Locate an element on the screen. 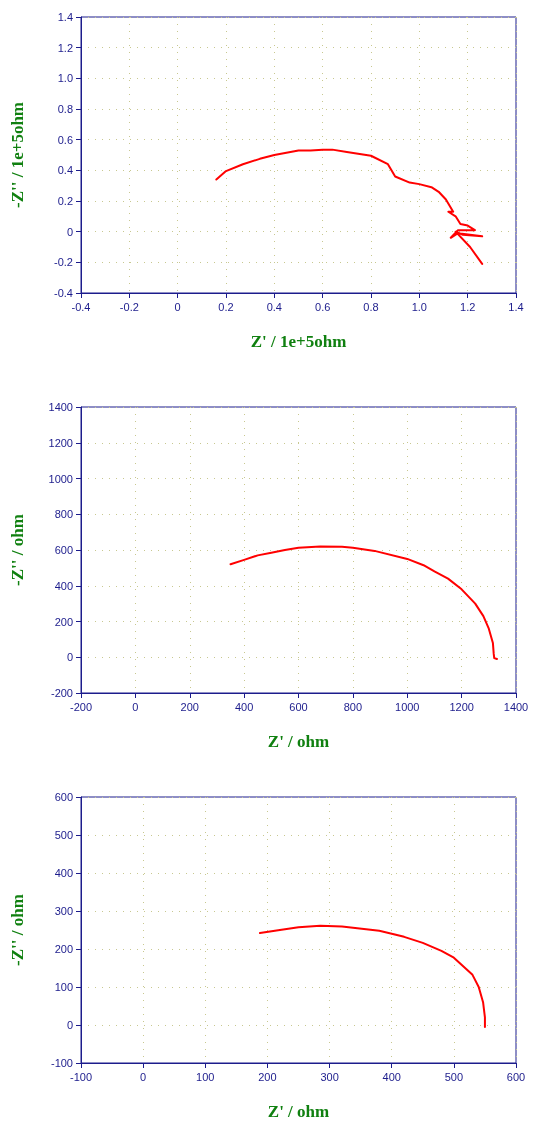 Image resolution: width=534 pixels, height=1125 pixels. y-tick-label: 0.2 is located at coordinates (65, 201).